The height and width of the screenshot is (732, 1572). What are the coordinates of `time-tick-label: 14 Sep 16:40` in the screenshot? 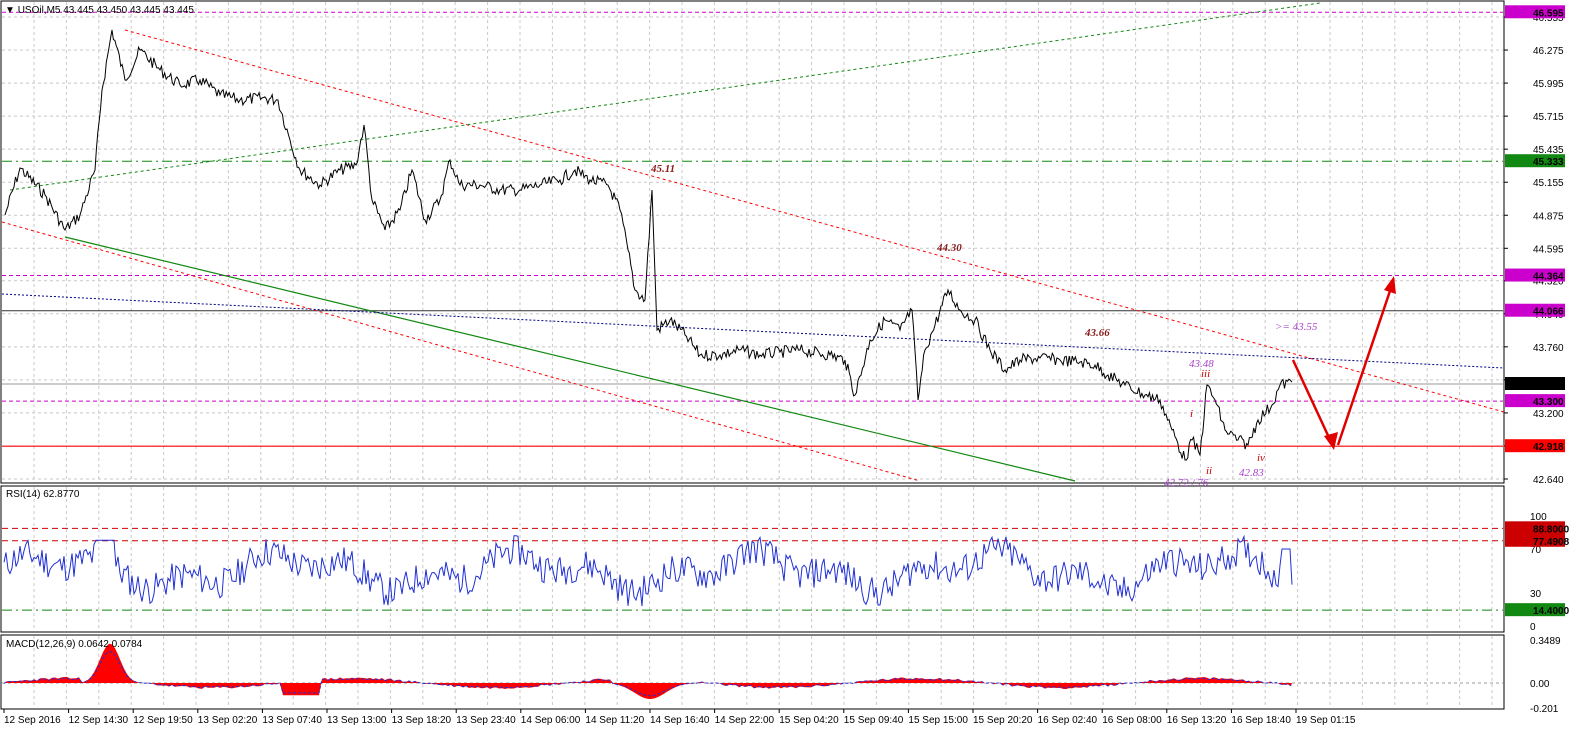 It's located at (680, 720).